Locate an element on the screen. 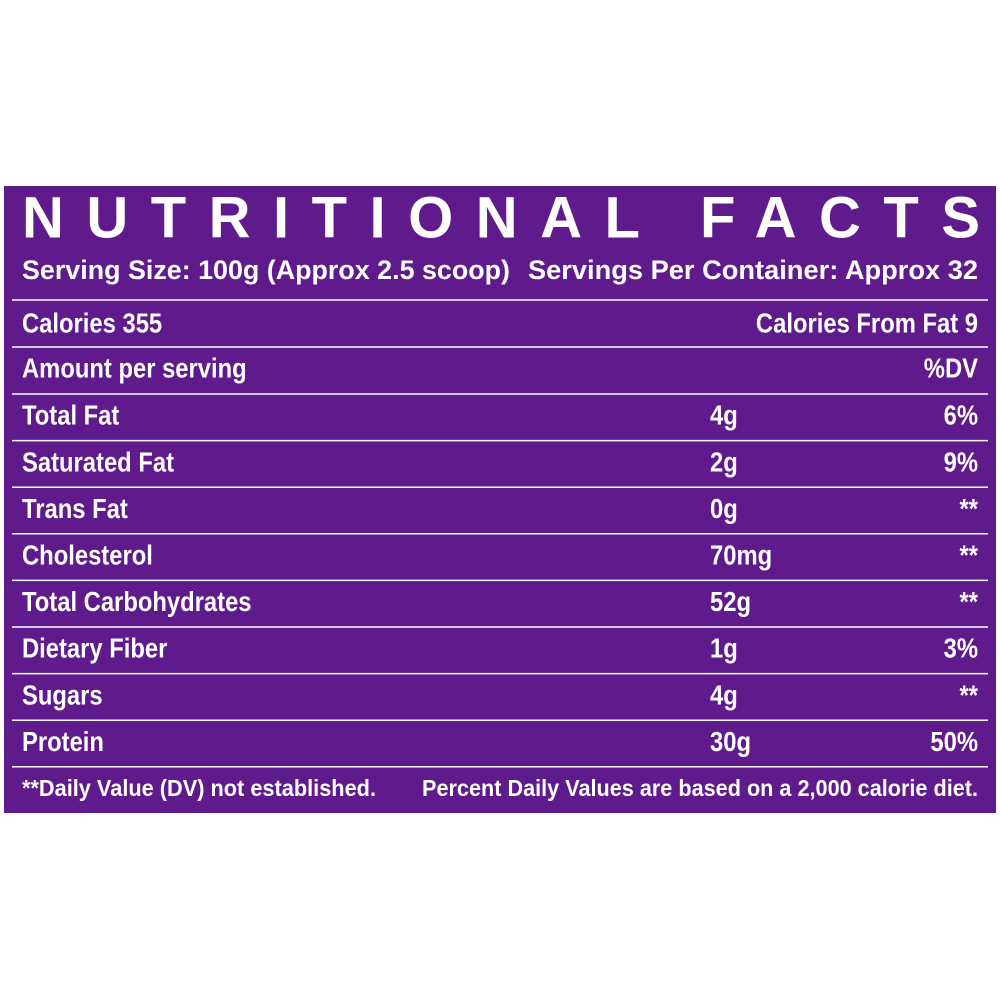 This screenshot has height=1000, width=1000. nutrient-name: Cholesterol is located at coordinates (87, 555).